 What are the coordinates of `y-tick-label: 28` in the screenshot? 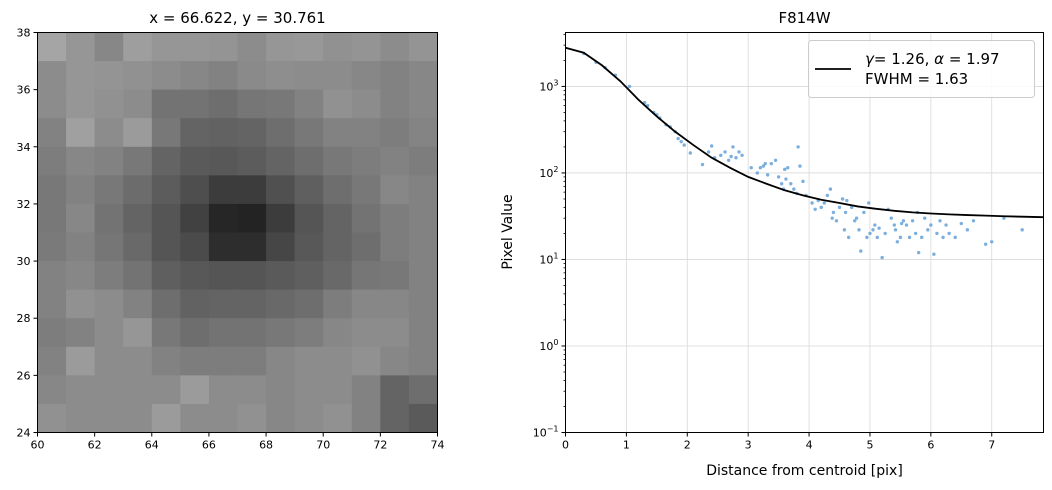 It's located at (24, 318).